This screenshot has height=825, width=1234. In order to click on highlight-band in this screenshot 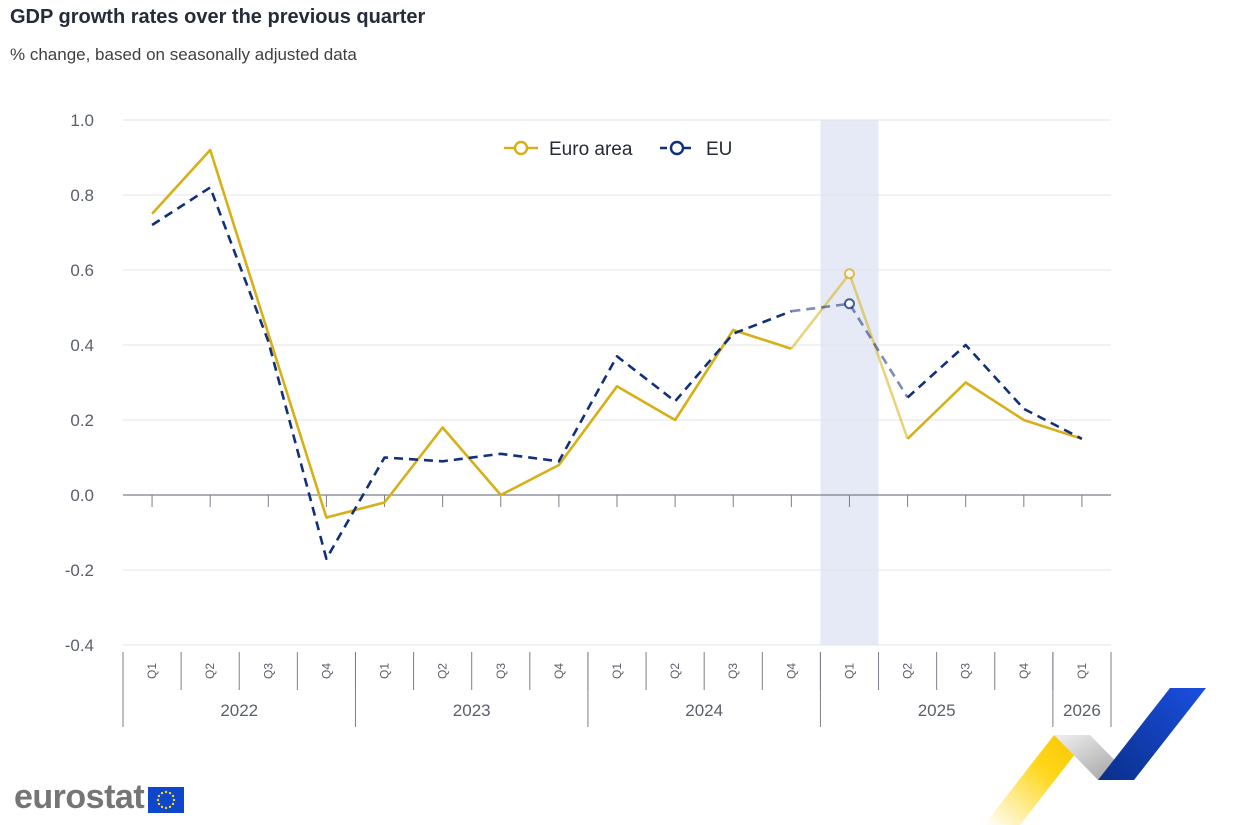, I will do `click(849, 382)`.